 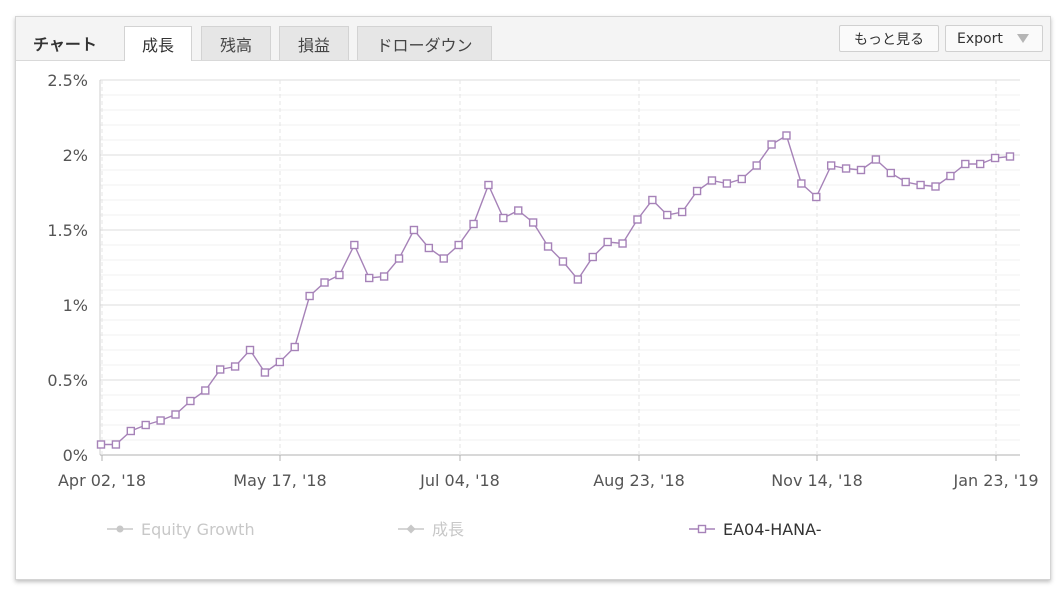 What do you see at coordinates (459, 480) in the screenshot?
I see `x-tick-label: Jul 04, '18` at bounding box center [459, 480].